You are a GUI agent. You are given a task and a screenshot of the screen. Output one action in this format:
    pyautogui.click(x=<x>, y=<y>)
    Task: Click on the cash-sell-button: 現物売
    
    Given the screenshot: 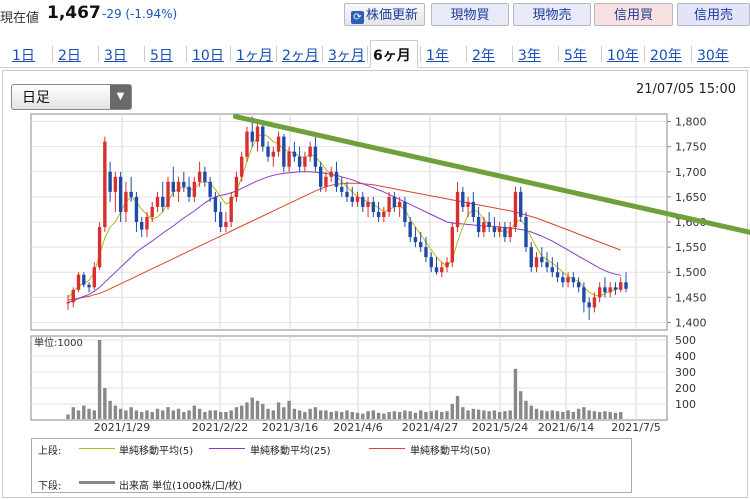 What is the action you would take?
    pyautogui.click(x=552, y=14)
    